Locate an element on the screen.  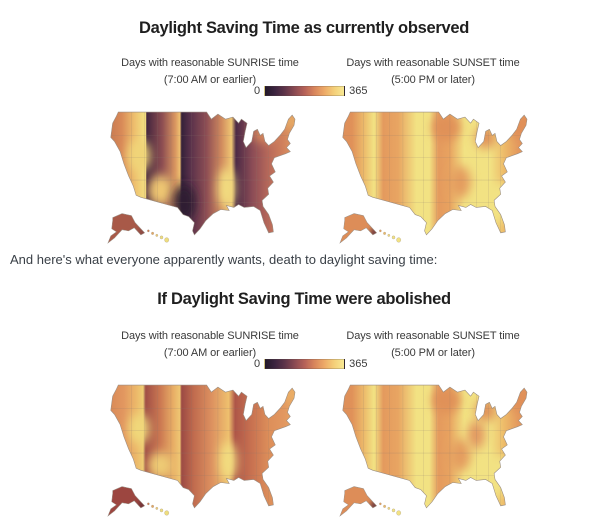
colorbar-current: 0 365 is located at coordinates (310, 91).